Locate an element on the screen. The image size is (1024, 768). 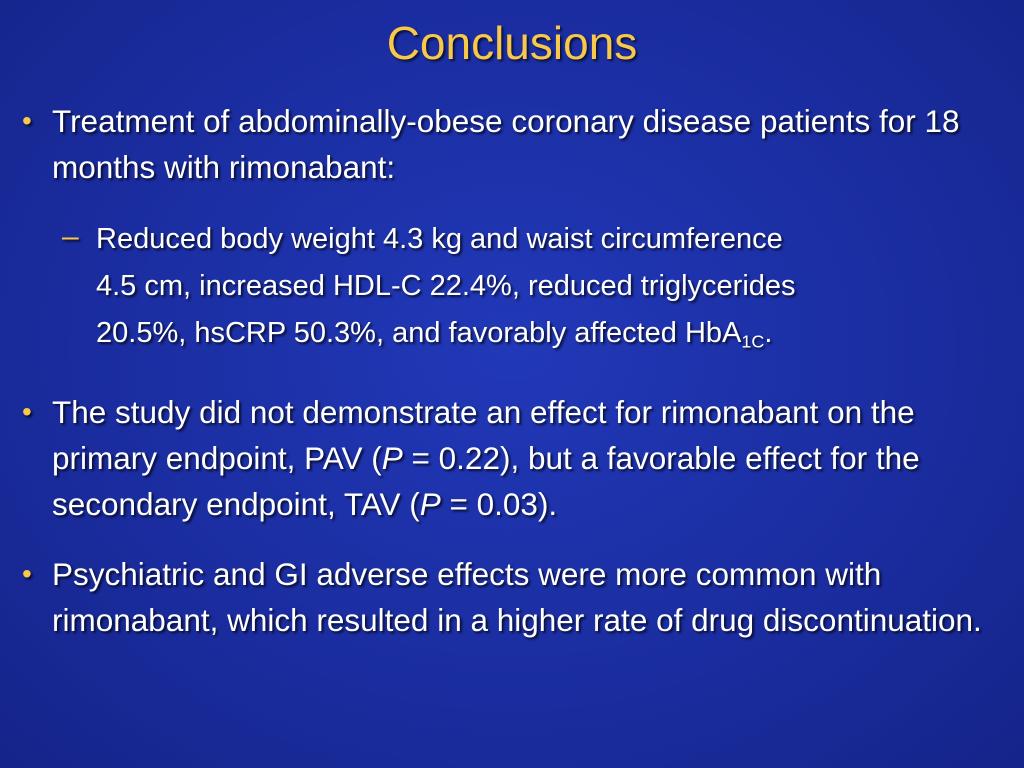
sub-line-3-end: . is located at coordinates (768, 333).